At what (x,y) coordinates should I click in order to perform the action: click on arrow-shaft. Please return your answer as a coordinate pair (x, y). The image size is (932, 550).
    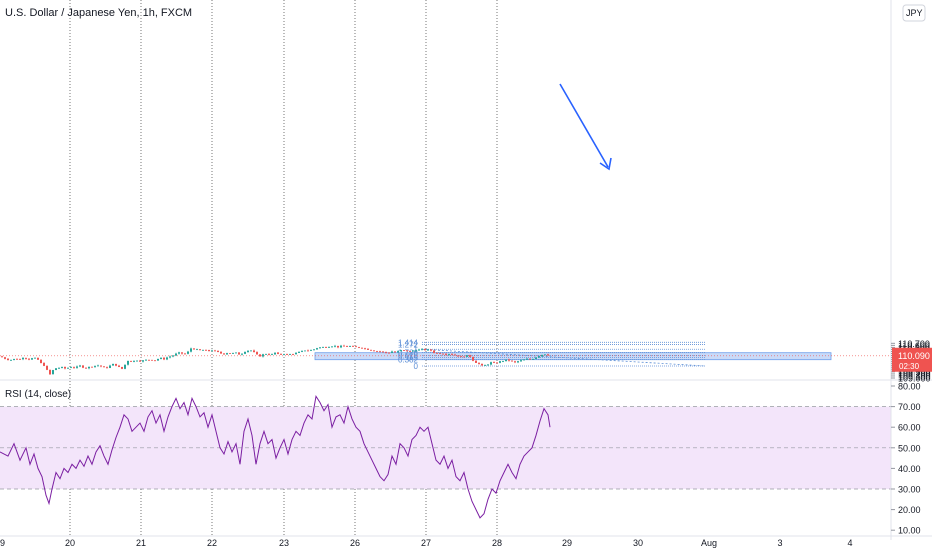
    Looking at the image, I should click on (584, 125).